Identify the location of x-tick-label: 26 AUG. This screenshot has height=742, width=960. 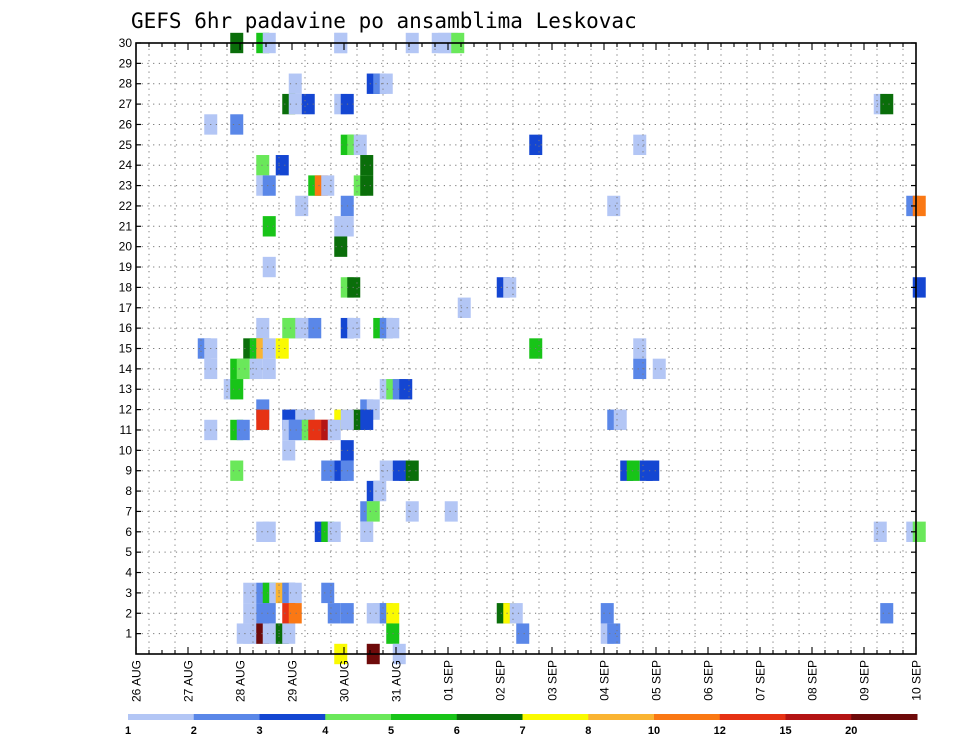
(137, 681).